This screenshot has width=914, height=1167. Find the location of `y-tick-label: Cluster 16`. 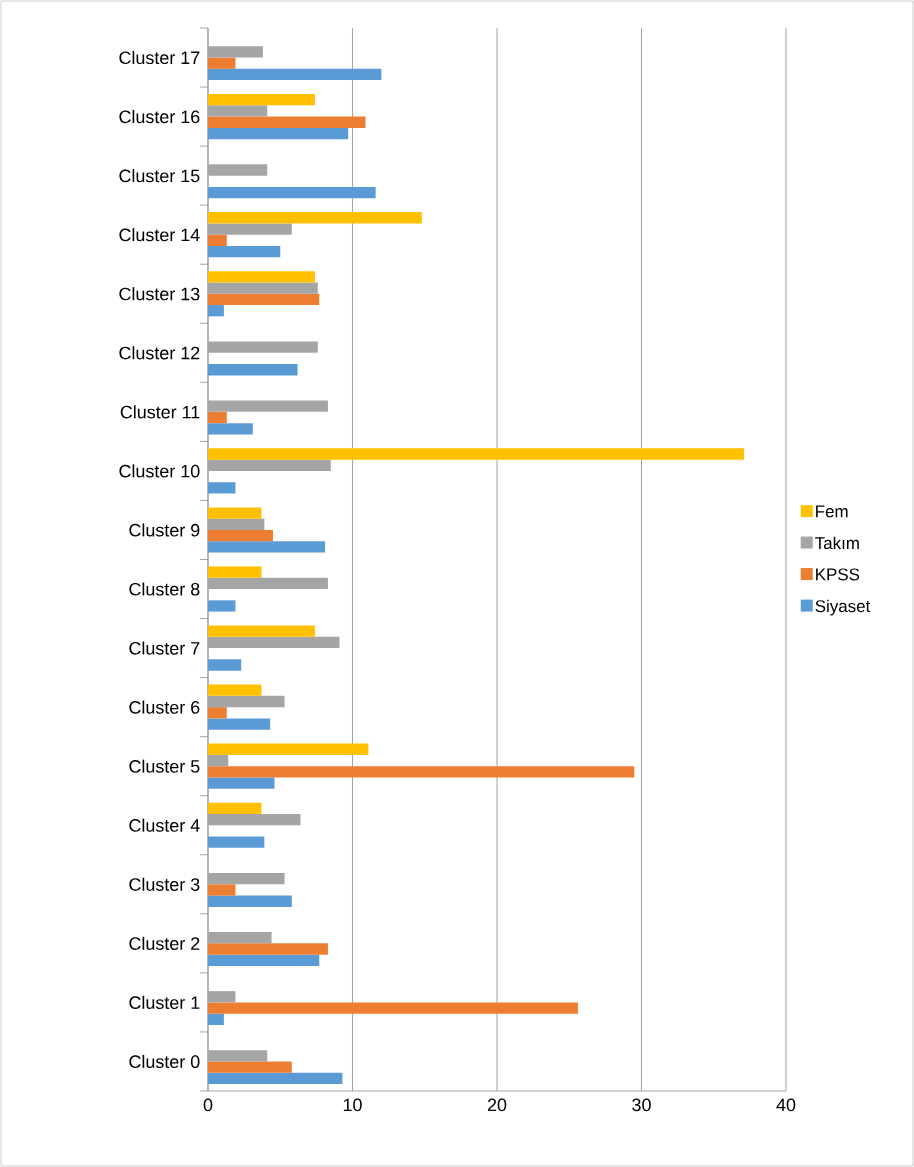

y-tick-label: Cluster 16 is located at coordinates (159, 117).